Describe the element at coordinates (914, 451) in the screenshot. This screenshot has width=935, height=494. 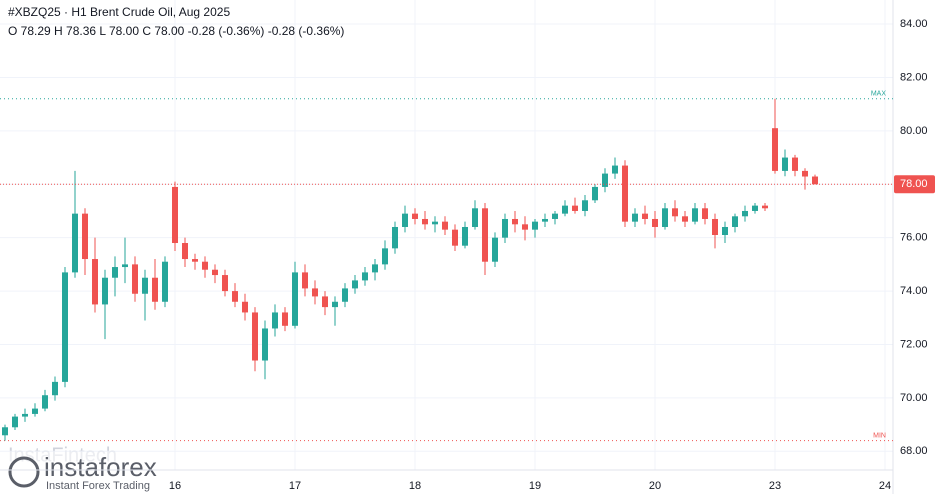
I see `y-tick-label: 68.00` at that location.